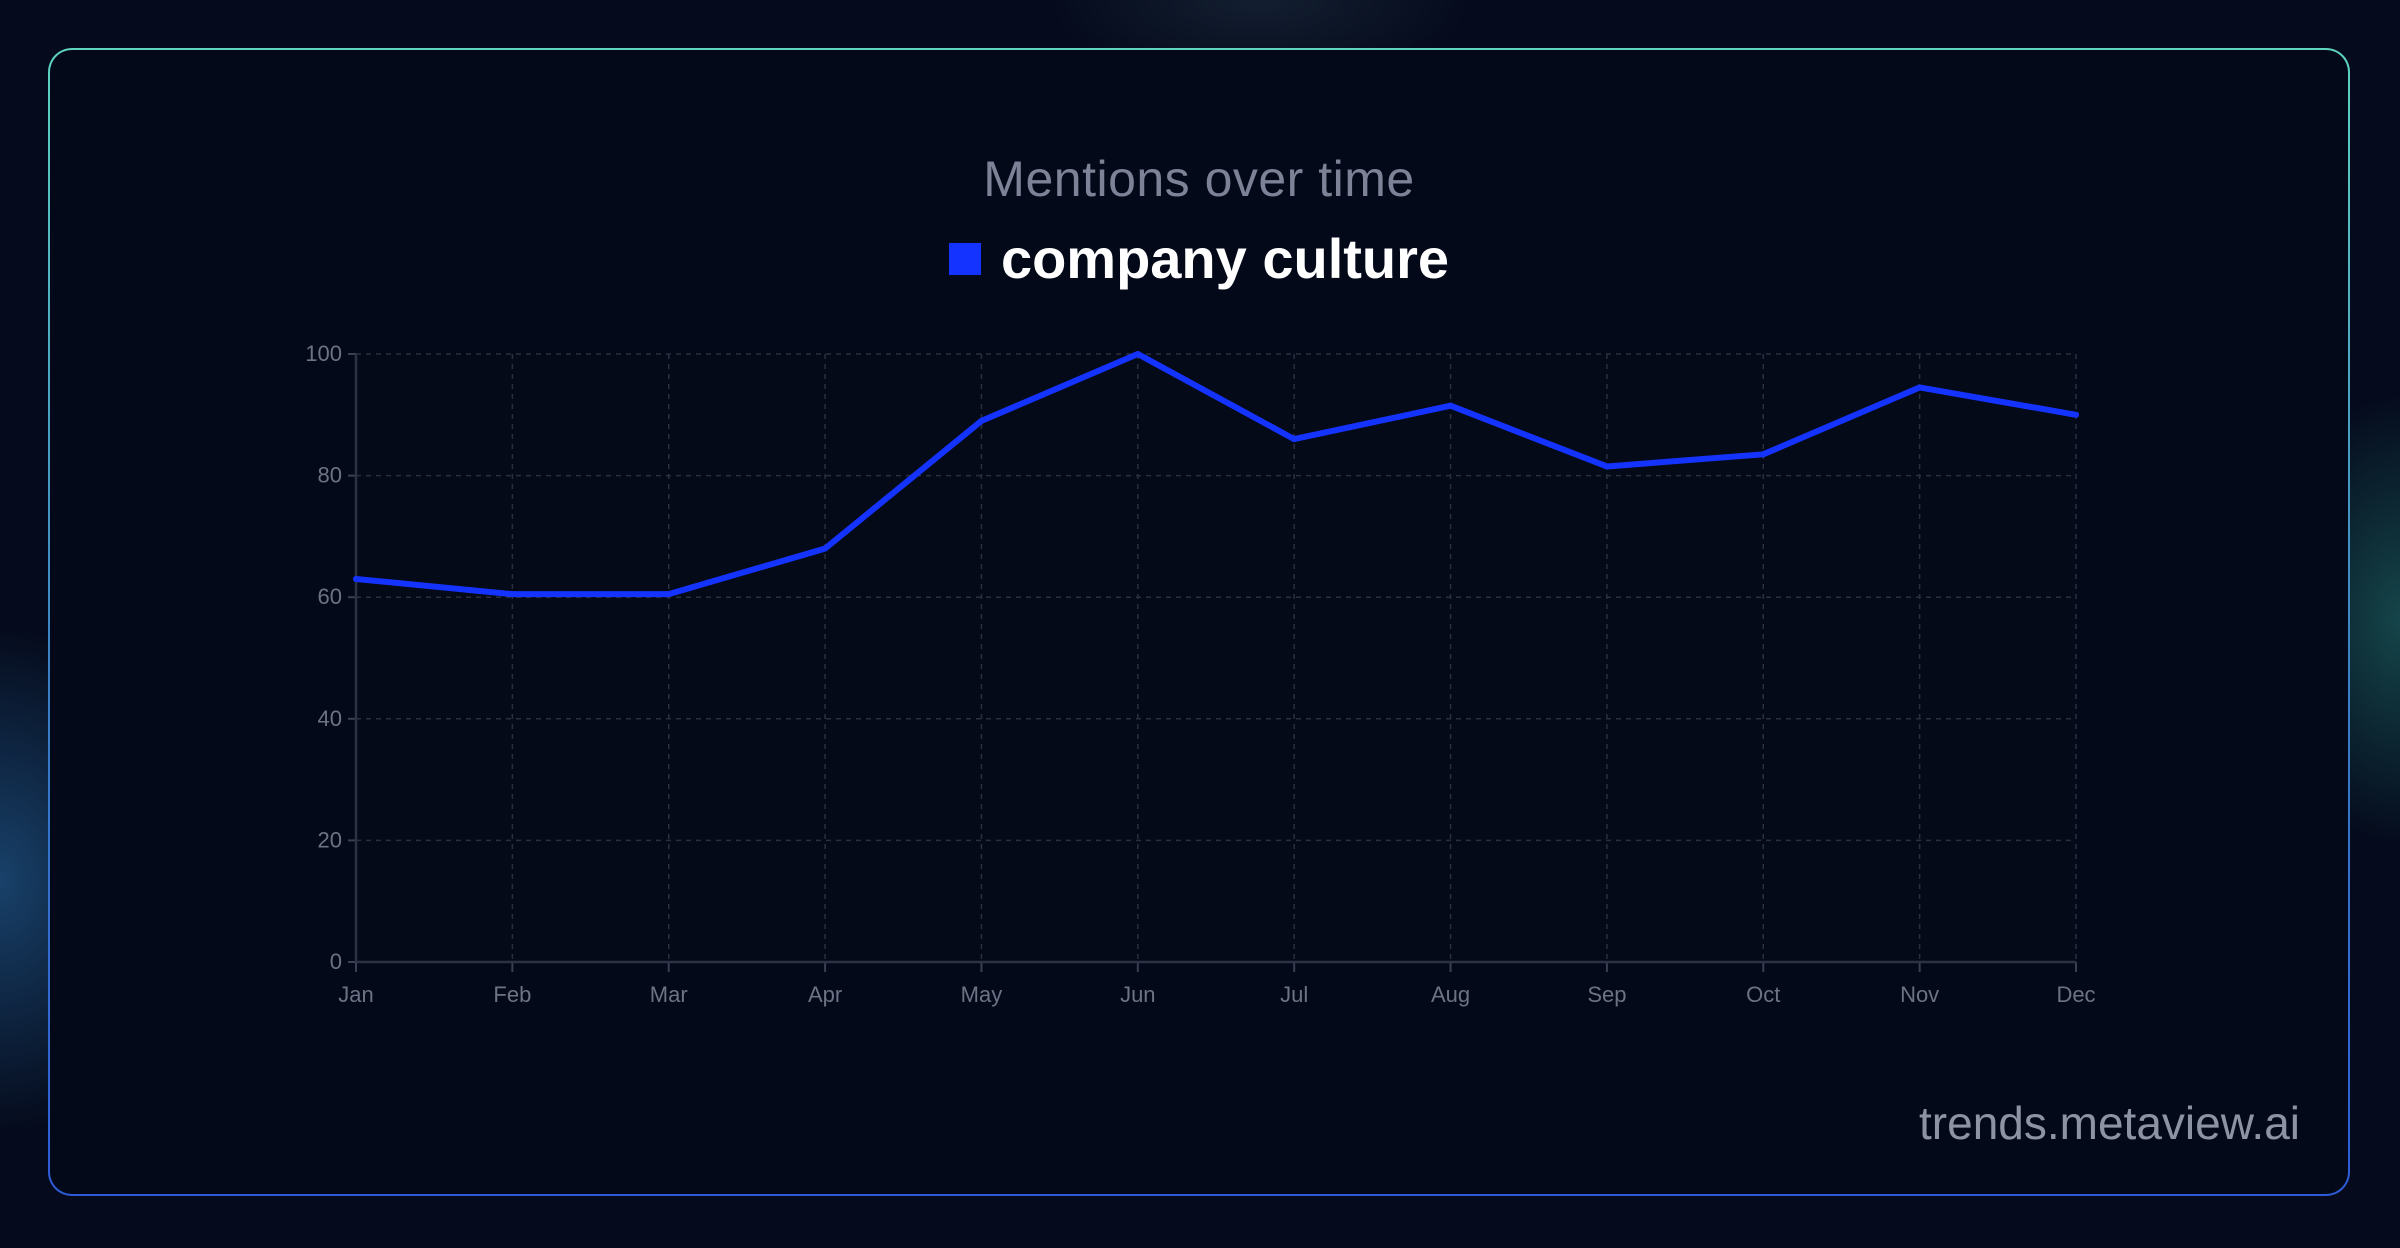 This screenshot has height=1248, width=2400. What do you see at coordinates (512, 994) in the screenshot?
I see `x-tick-label: Feb` at bounding box center [512, 994].